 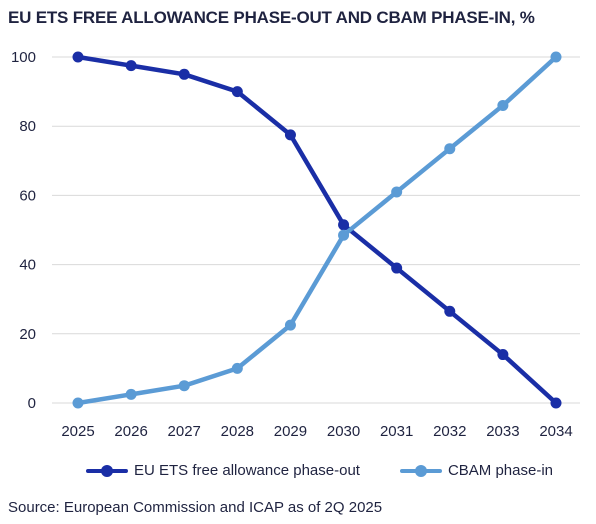 What do you see at coordinates (77, 431) in the screenshot?
I see `x-tick-label: 2025` at bounding box center [77, 431].